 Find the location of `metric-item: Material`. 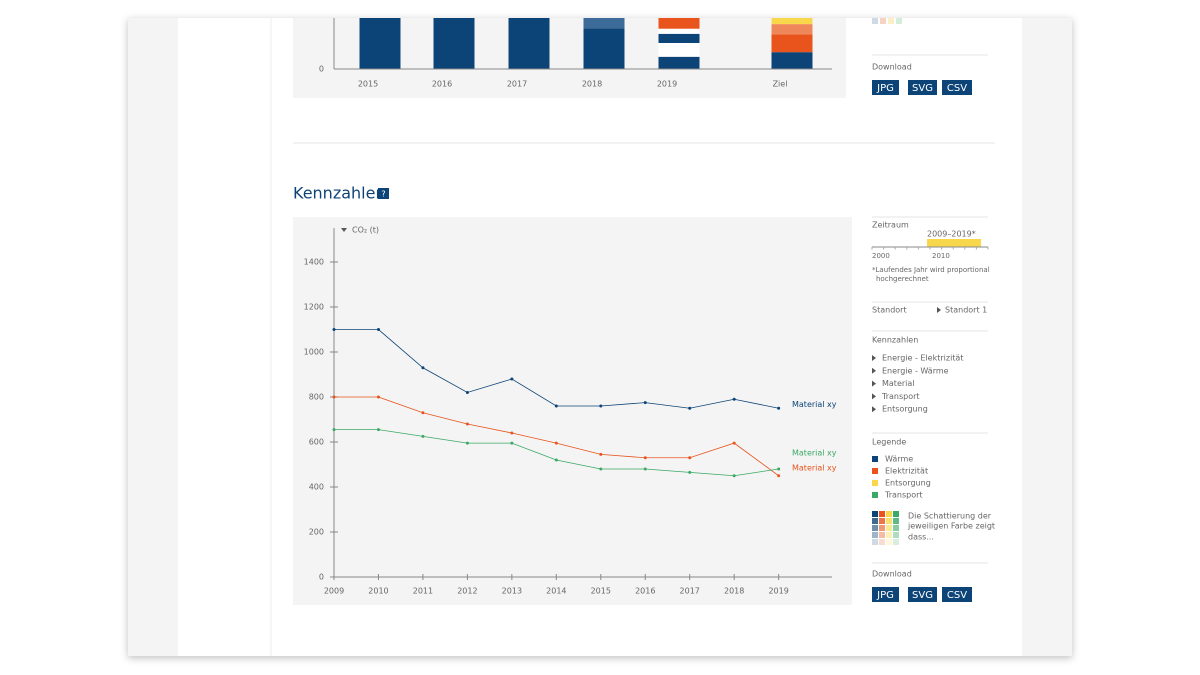

metric-item: Material is located at coordinates (898, 383).